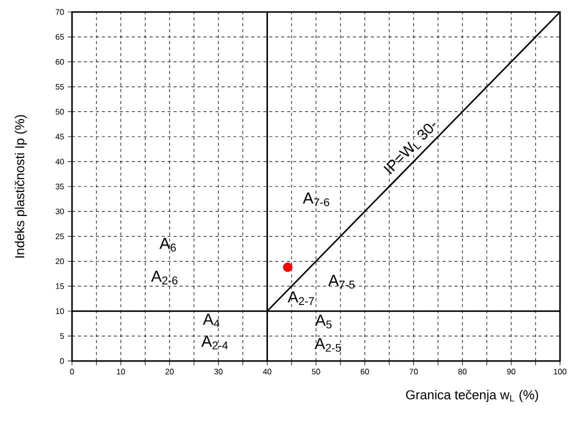  Describe the element at coordinates (72, 371) in the screenshot. I see `x-tick-label: 0` at that location.